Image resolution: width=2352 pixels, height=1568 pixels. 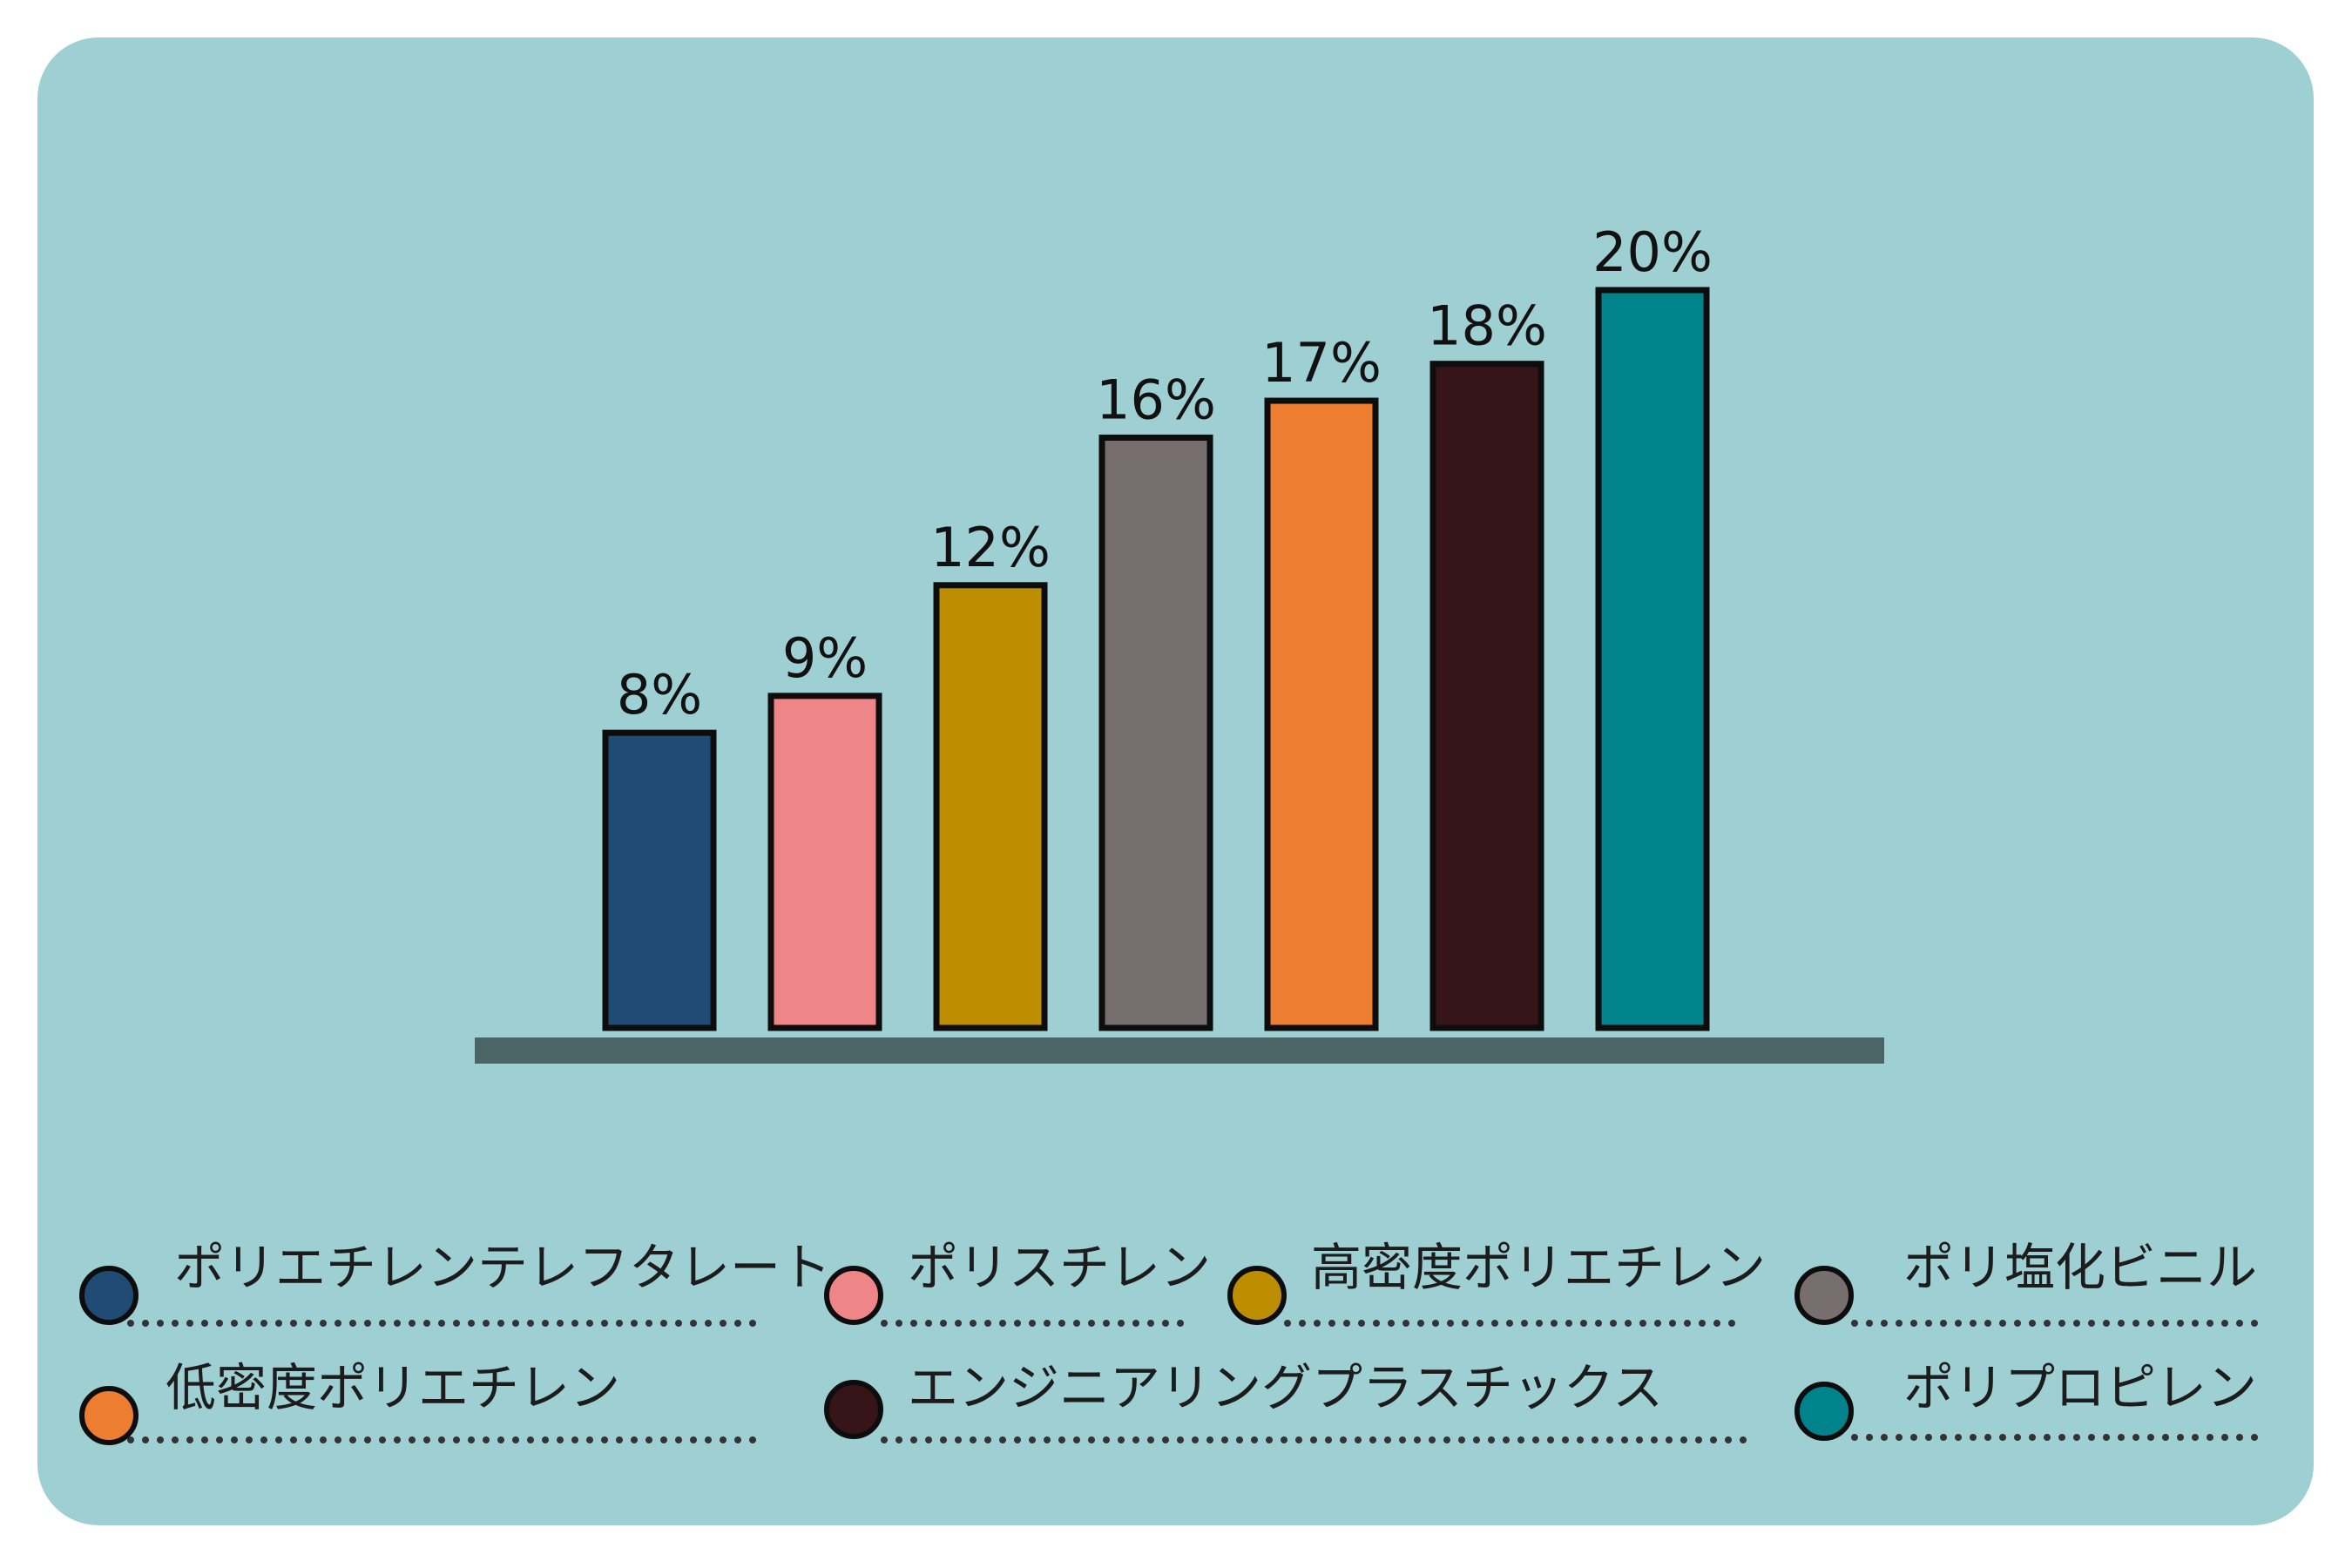 I want to click on legend-item: ポリスチレン, so click(x=1017, y=1282).